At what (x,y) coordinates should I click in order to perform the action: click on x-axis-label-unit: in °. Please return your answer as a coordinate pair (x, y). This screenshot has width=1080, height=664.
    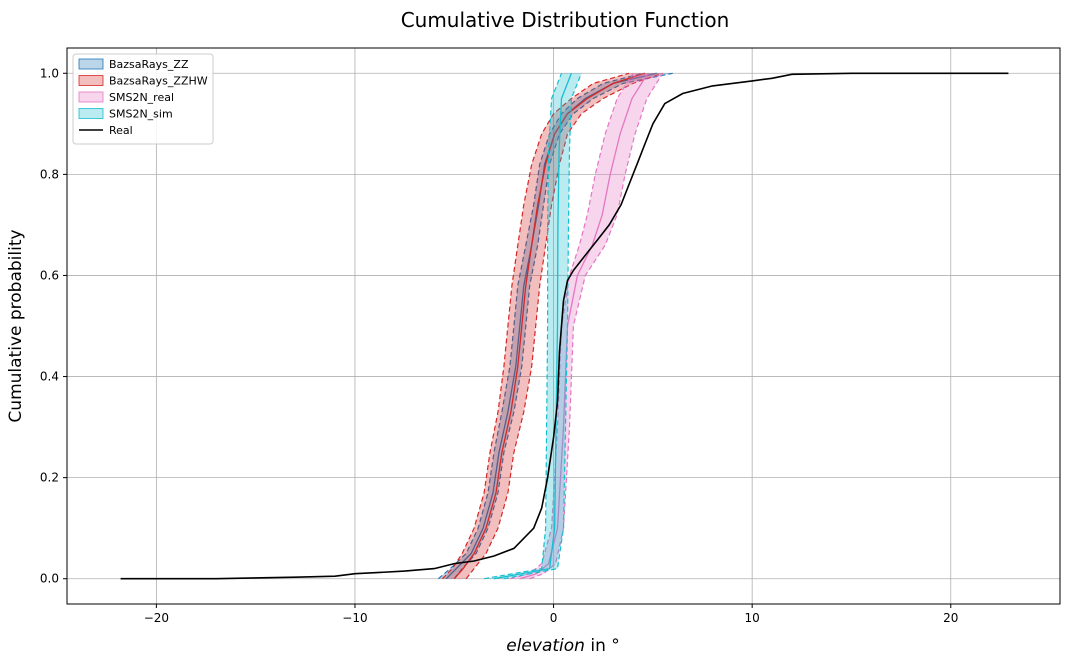
    Looking at the image, I should click on (602, 646).